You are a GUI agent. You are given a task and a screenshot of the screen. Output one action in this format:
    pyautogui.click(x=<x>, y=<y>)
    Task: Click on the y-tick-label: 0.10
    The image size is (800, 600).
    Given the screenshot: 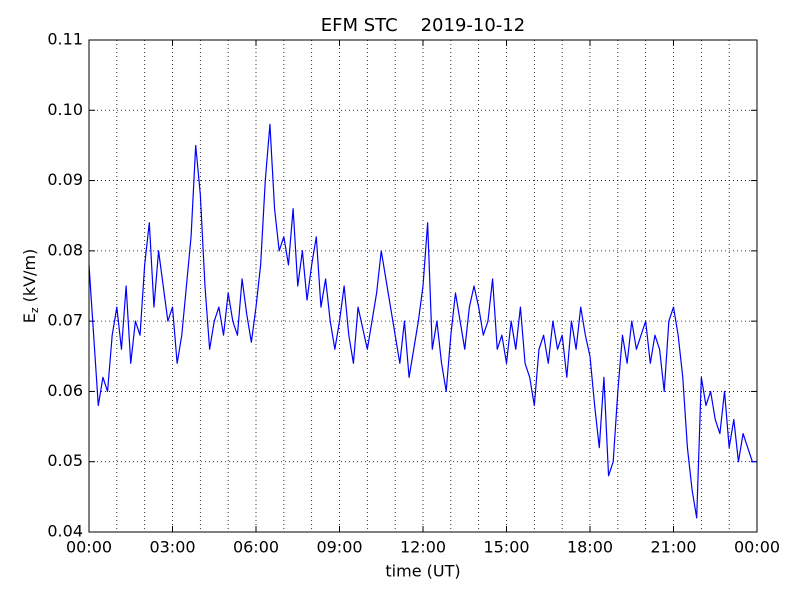 What is the action you would take?
    pyautogui.click(x=65, y=109)
    